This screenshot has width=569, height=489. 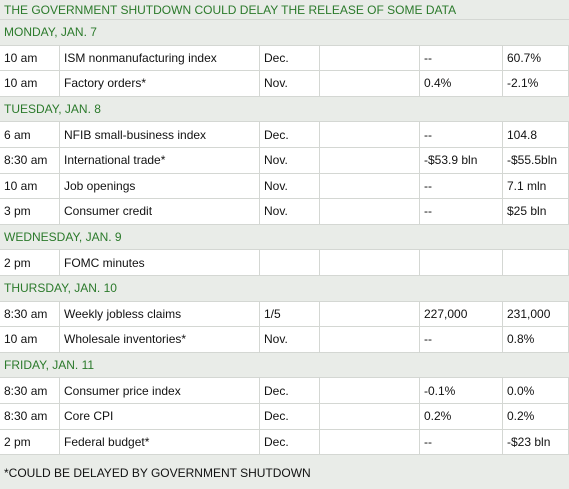 I want to click on forecast: 0.0%, so click(x=536, y=391).